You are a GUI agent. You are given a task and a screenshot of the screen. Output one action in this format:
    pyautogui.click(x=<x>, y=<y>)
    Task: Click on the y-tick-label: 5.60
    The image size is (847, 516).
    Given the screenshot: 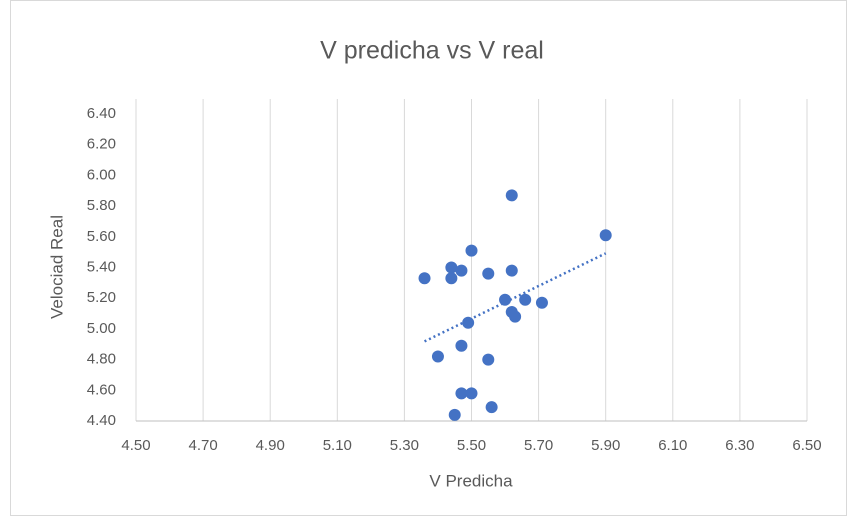 What is the action you would take?
    pyautogui.click(x=101, y=236)
    